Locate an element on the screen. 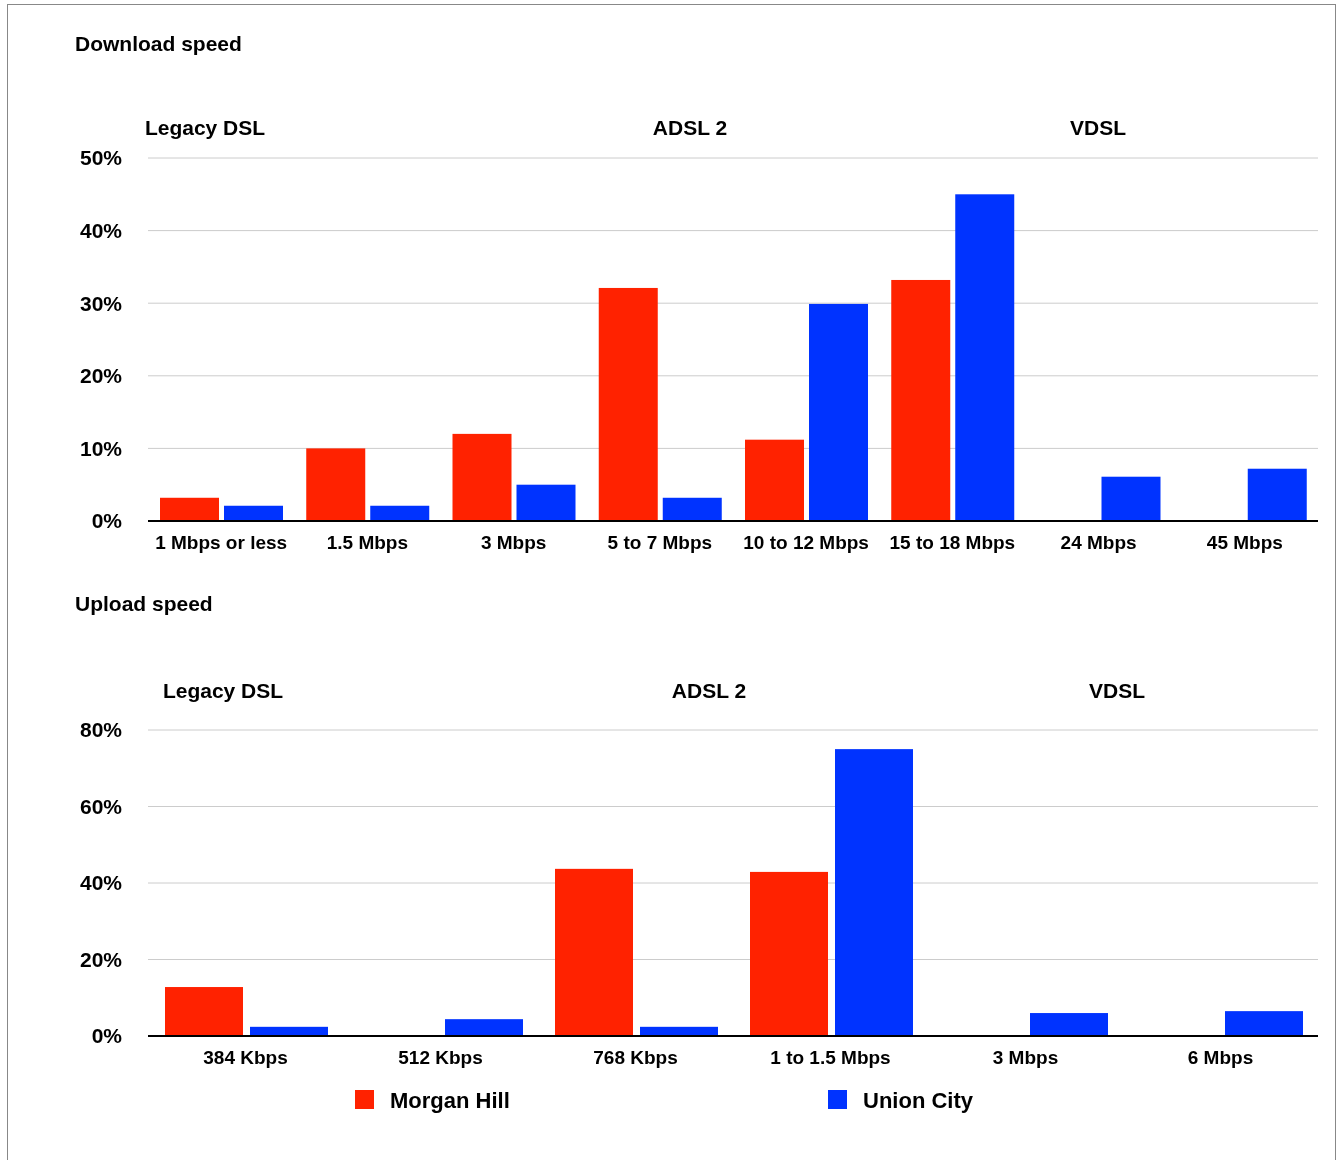  x-tick-label: 1 to 1.5 Mbps is located at coordinates (830, 1057).